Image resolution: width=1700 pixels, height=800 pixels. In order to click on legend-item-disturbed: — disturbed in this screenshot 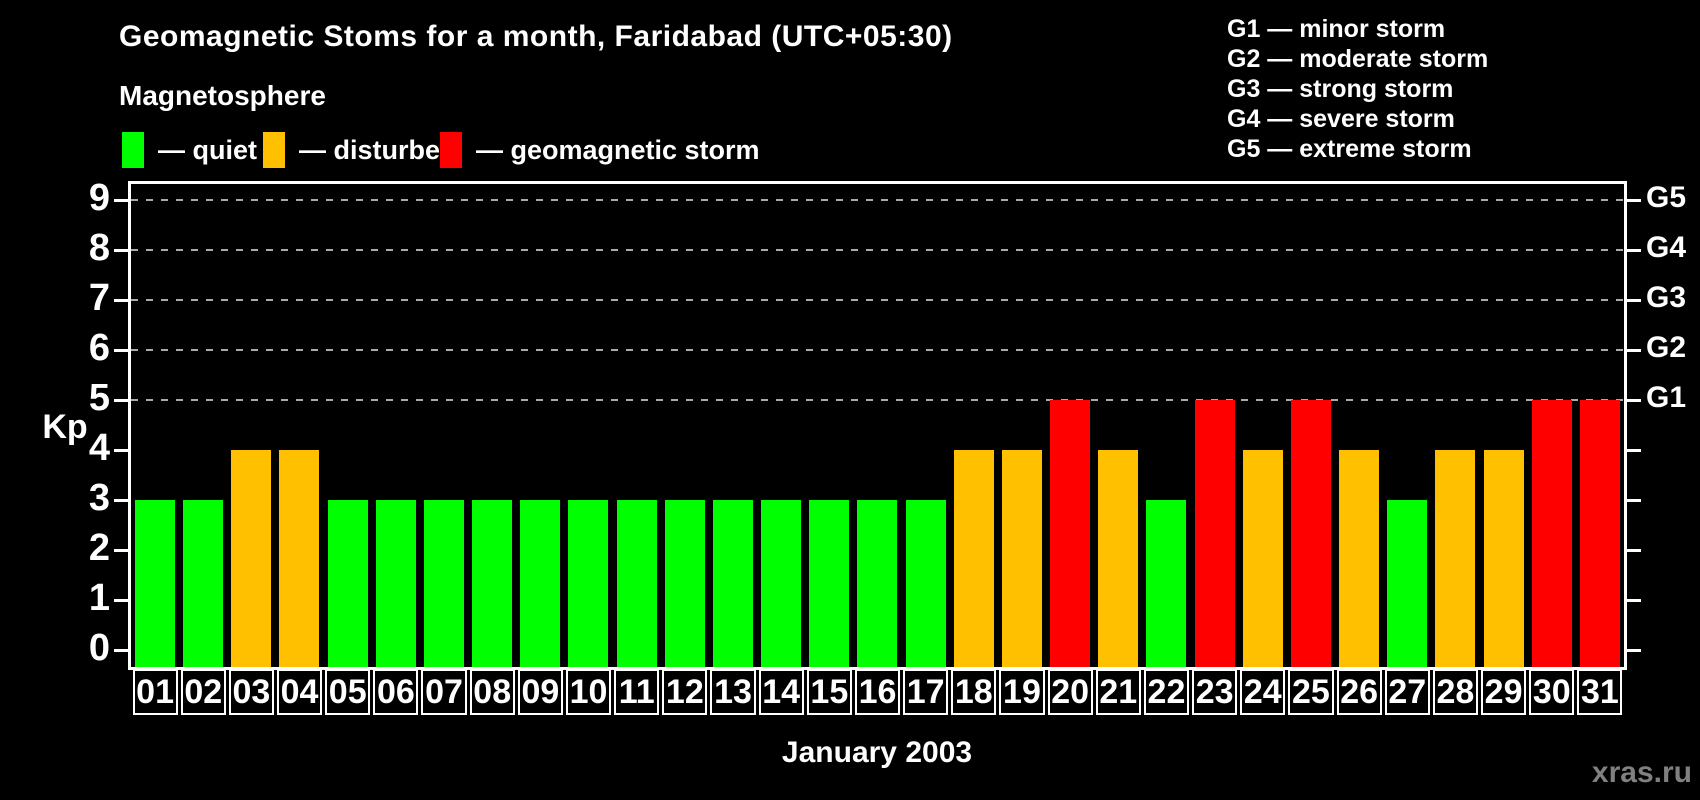, I will do `click(360, 150)`.